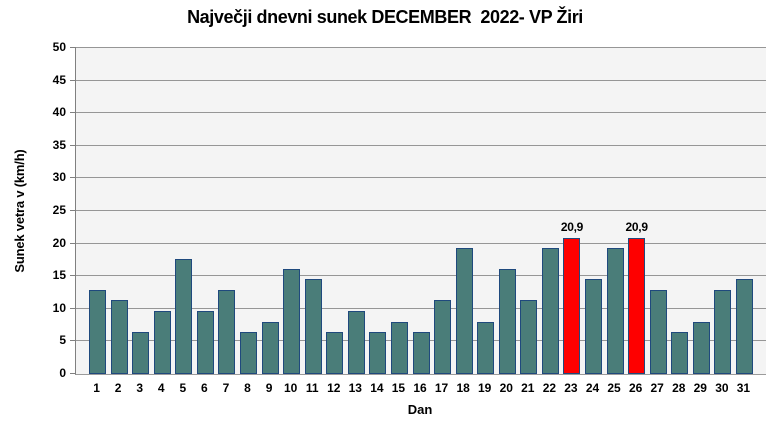 The height and width of the screenshot is (439, 770). I want to click on bar-value-label-day-23: 20,9, so click(572, 227).